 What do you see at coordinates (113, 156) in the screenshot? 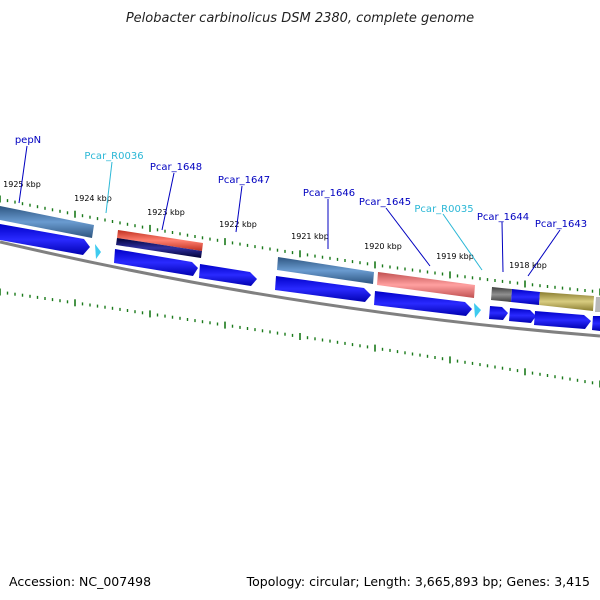
I see `gene-label-pcar-r0036: Pcar_R0036` at bounding box center [113, 156].